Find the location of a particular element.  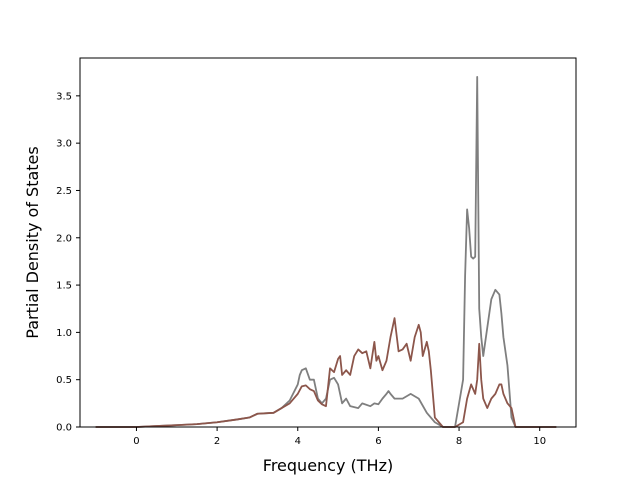

y-tick-label: 1.0 is located at coordinates (64, 333).